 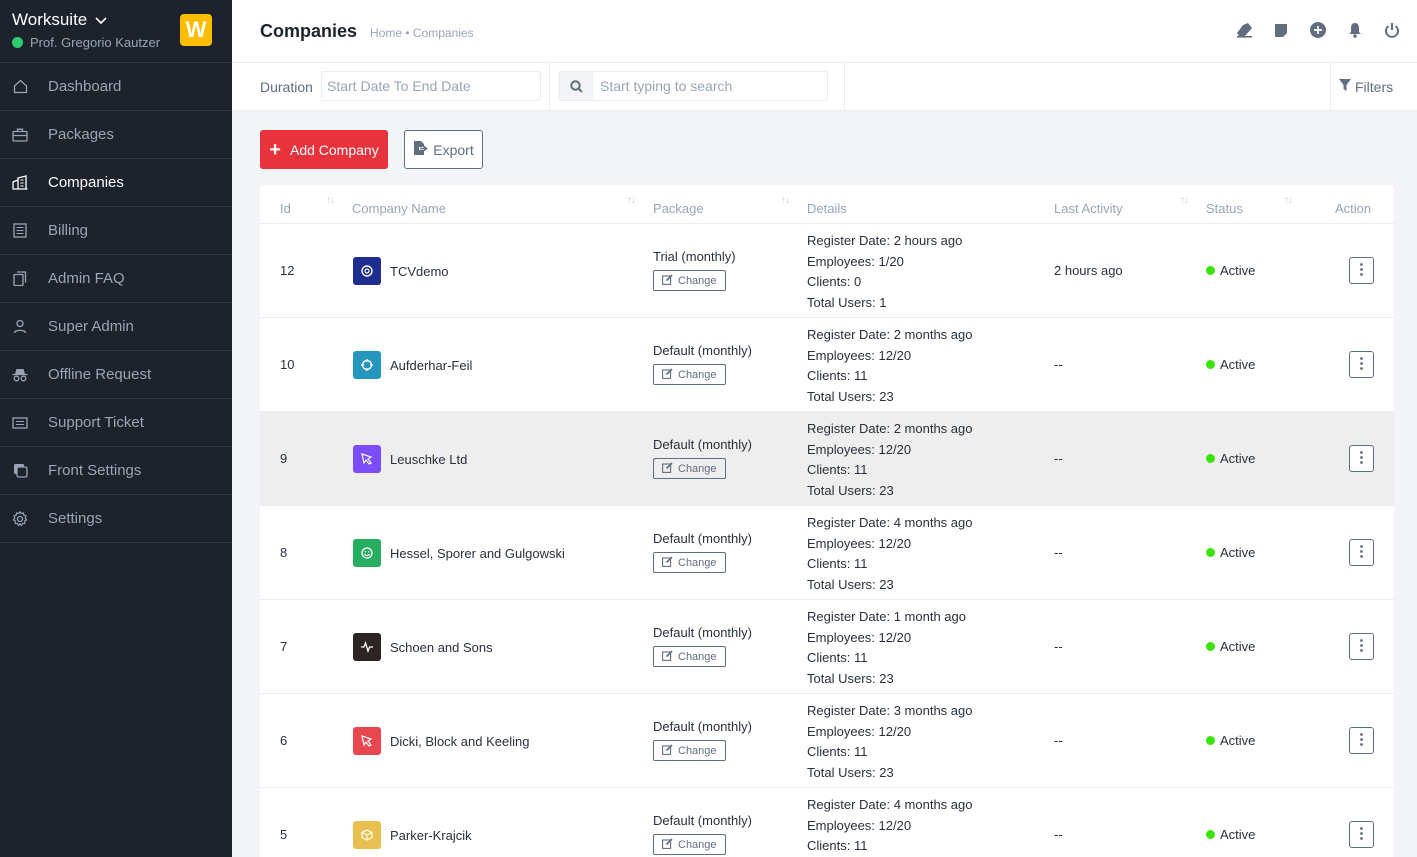 What do you see at coordinates (284, 646) in the screenshot?
I see `company-id: 7` at bounding box center [284, 646].